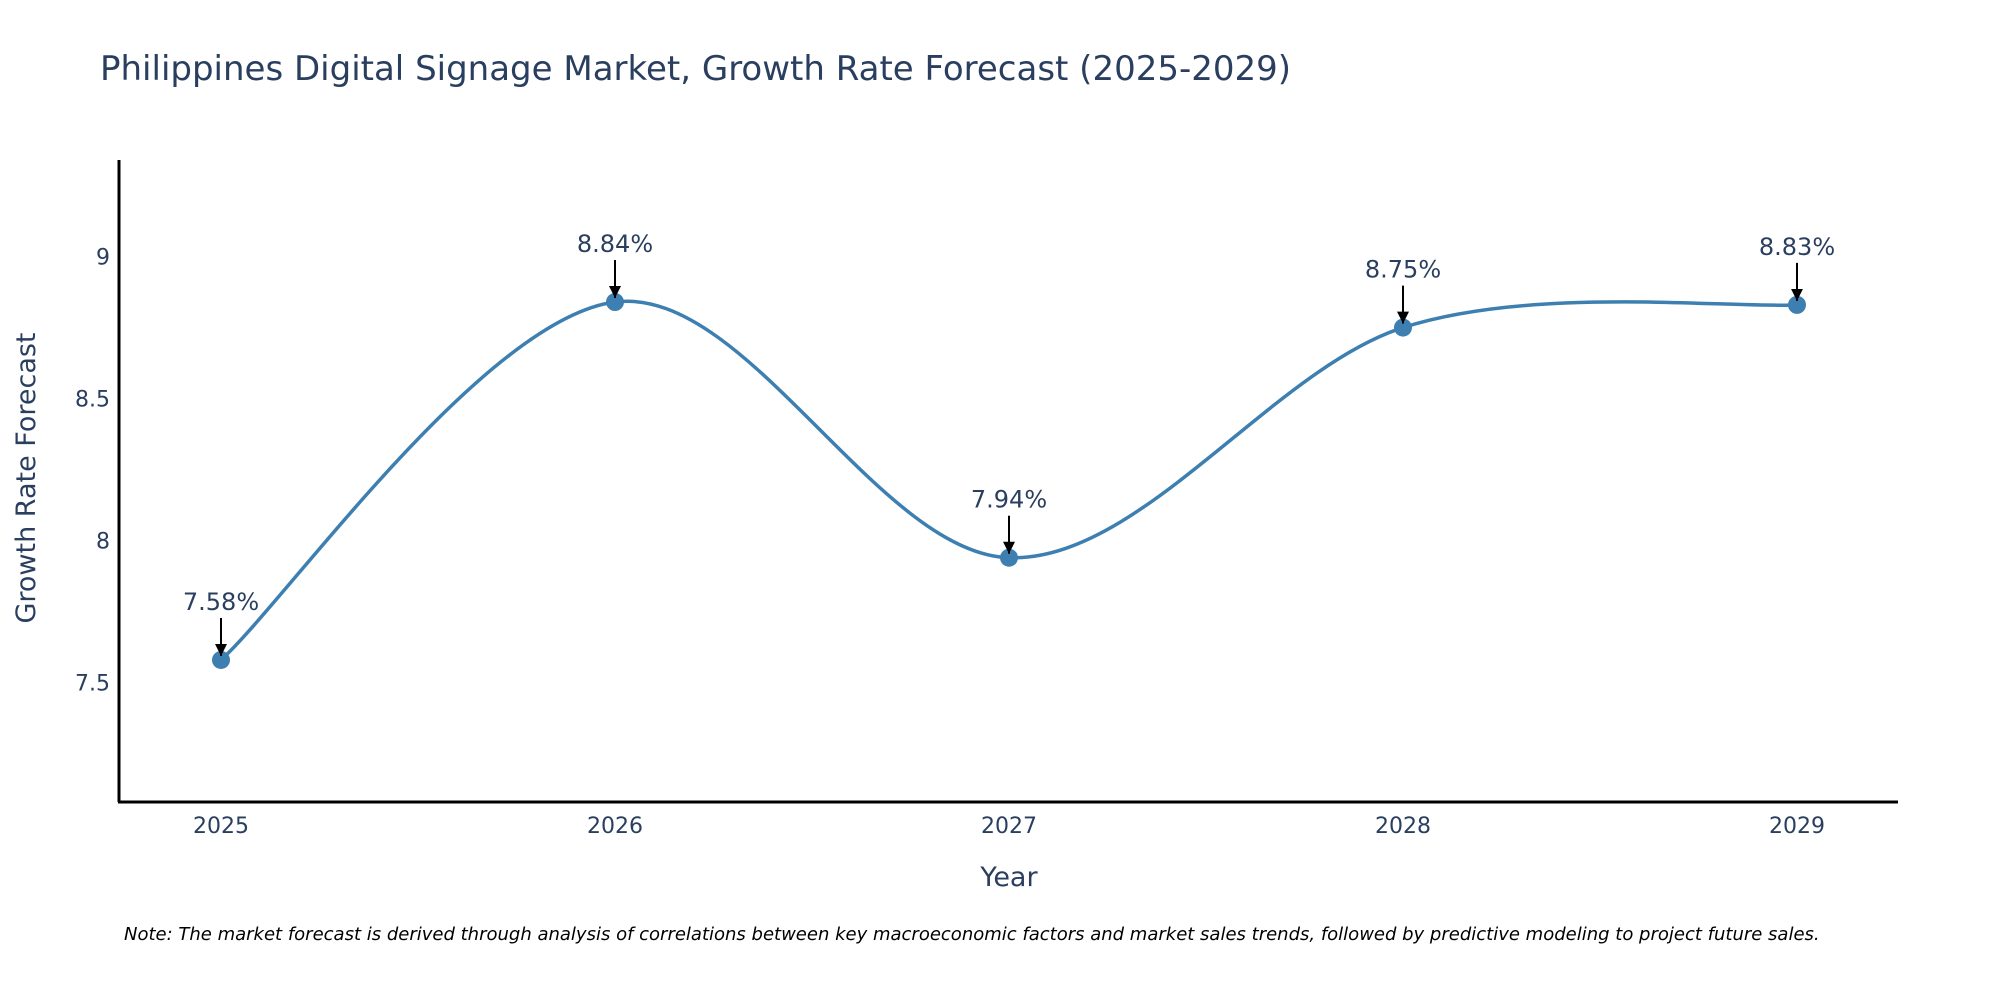 The height and width of the screenshot is (1000, 2000). What do you see at coordinates (615, 244) in the screenshot?
I see `data-label: 8.84%` at bounding box center [615, 244].